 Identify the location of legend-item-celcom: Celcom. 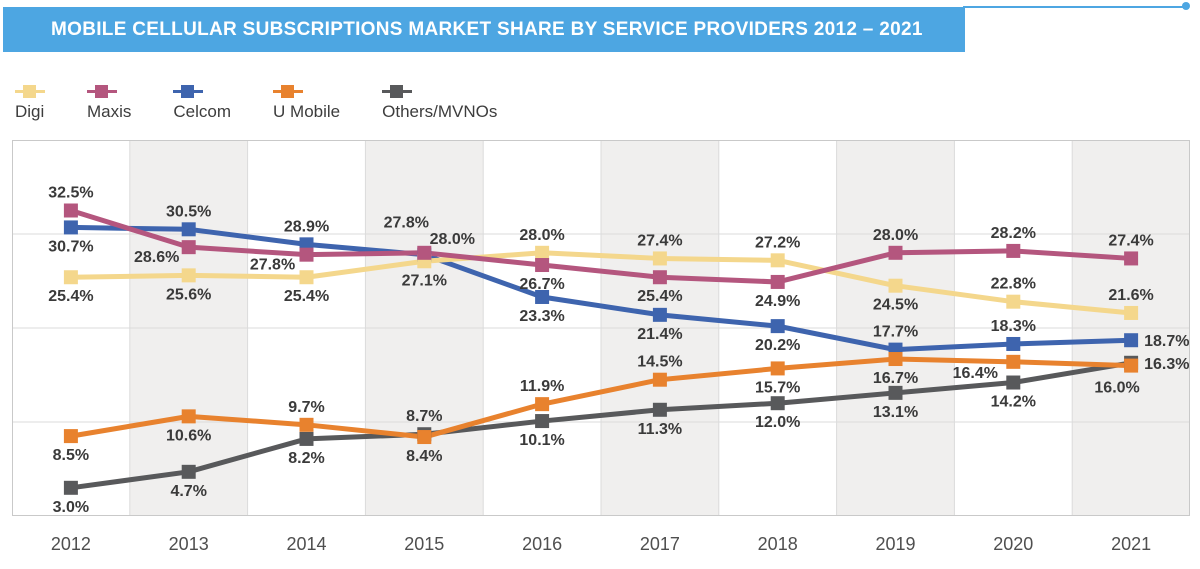
(202, 103).